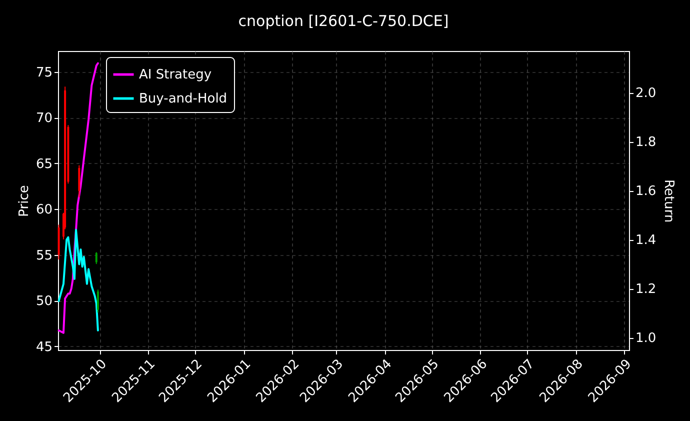  Describe the element at coordinates (44, 302) in the screenshot. I see `y-tick-label: 50` at that location.